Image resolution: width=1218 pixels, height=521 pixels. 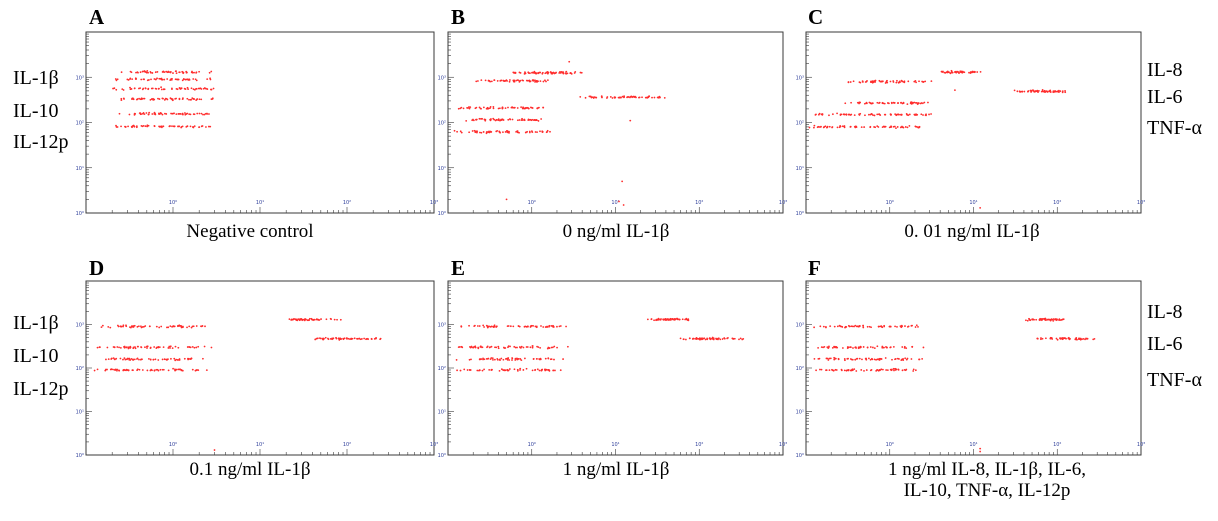 I want to click on panel-letter-e: E, so click(x=458, y=268).